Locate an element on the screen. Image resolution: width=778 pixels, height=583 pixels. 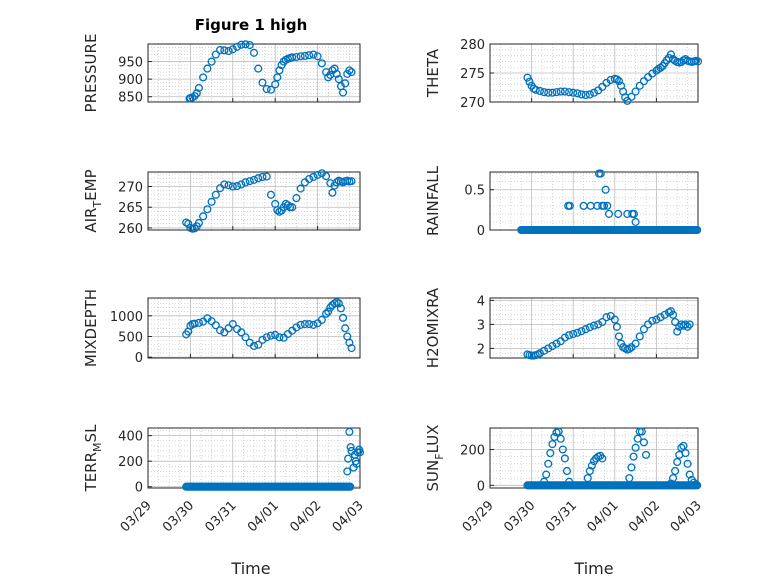
label-part: SL is located at coordinates (91, 433).